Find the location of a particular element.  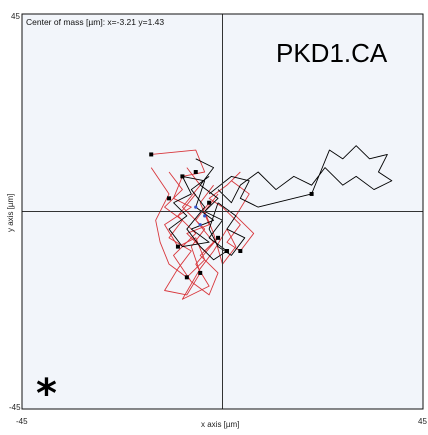

x-axis-label: x axis [µm] is located at coordinates (220, 424).